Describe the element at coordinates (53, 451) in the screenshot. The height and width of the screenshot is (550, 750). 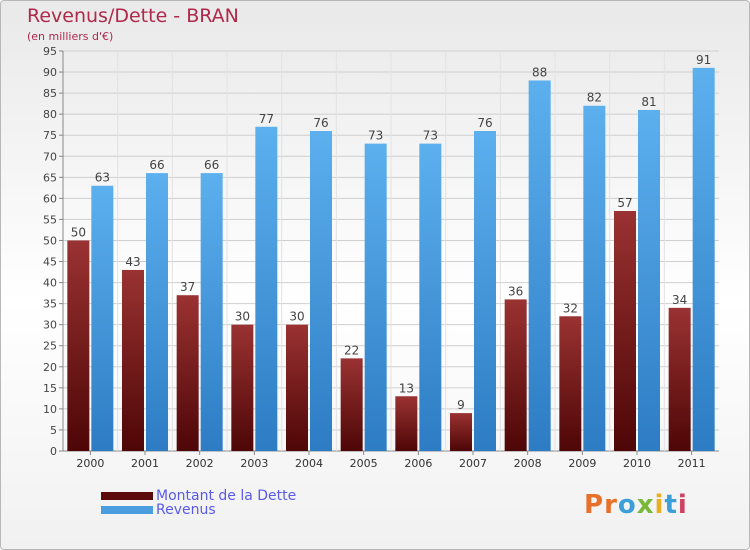
I see `y-tick-label: 0` at that location.